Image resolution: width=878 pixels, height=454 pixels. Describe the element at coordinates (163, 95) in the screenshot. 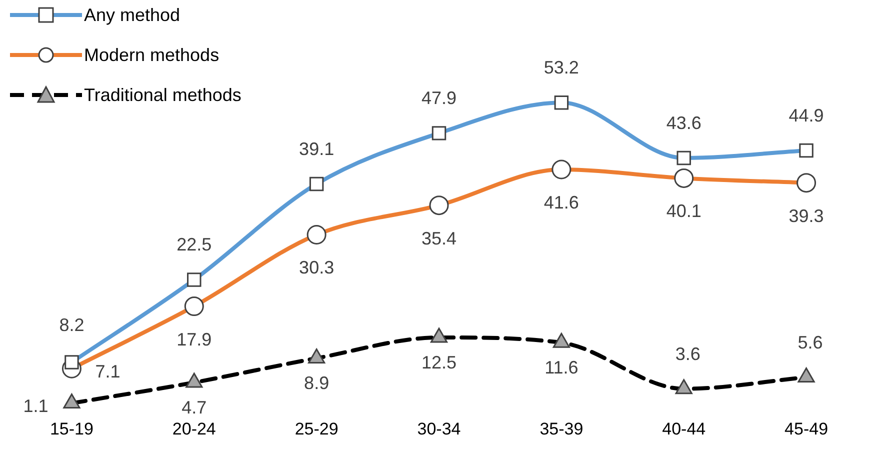

I see `legend-label: Traditional methods` at that location.